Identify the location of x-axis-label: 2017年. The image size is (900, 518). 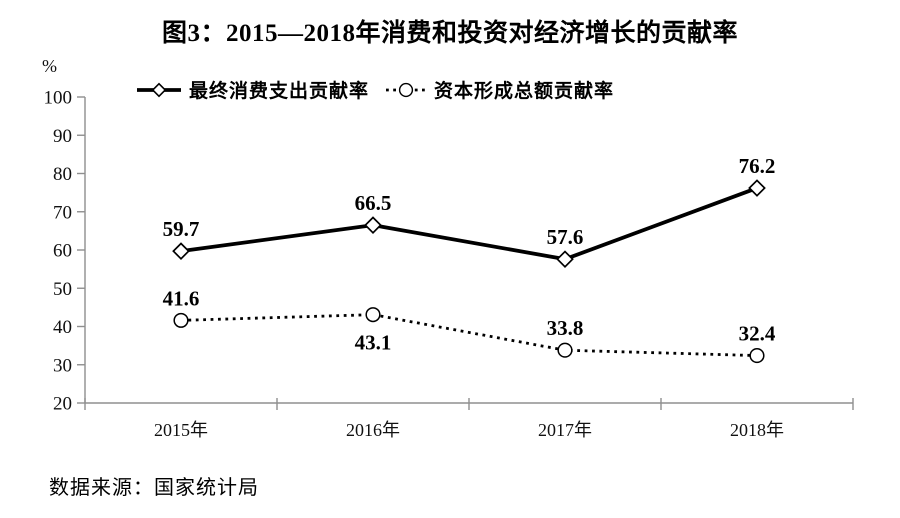
(565, 430).